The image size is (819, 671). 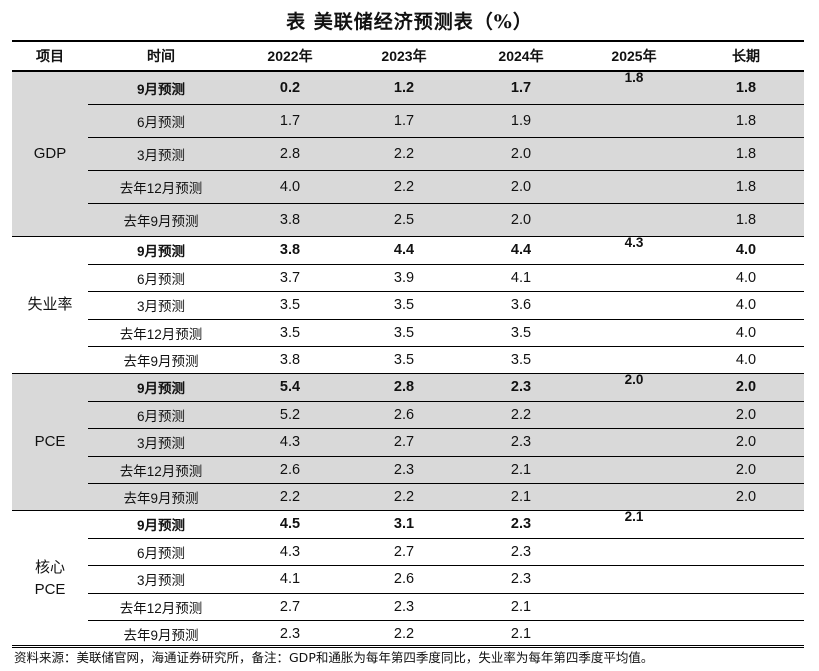 What do you see at coordinates (409, 22) in the screenshot?
I see `table-title: 表 美联储经济预测表（%）` at bounding box center [409, 22].